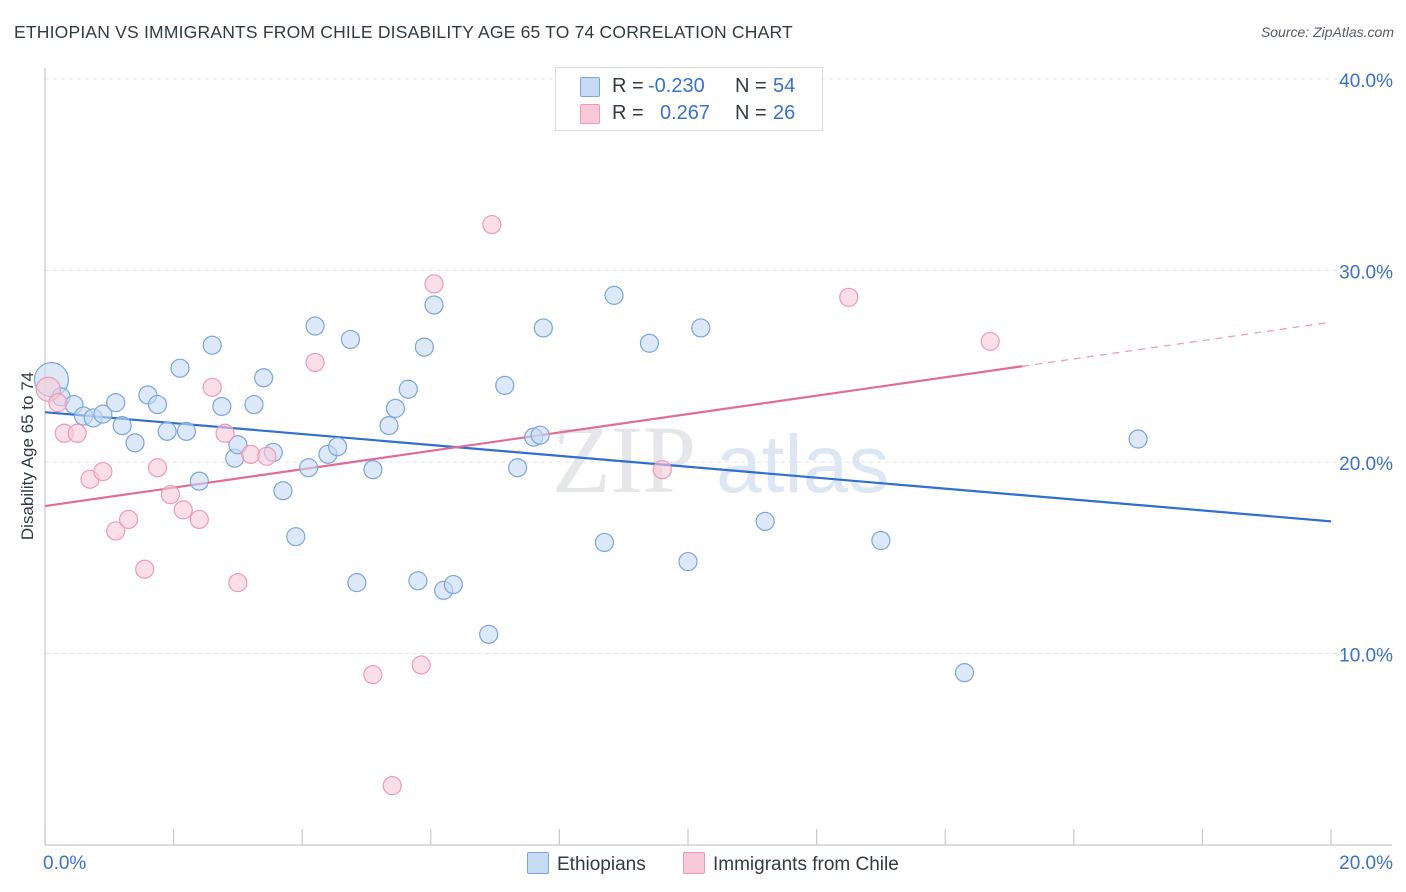 Image resolution: width=1406 pixels, height=892 pixels. Describe the element at coordinates (685, 113) in the screenshot. I see `legend-r-value-chile: 0.267` at that location.